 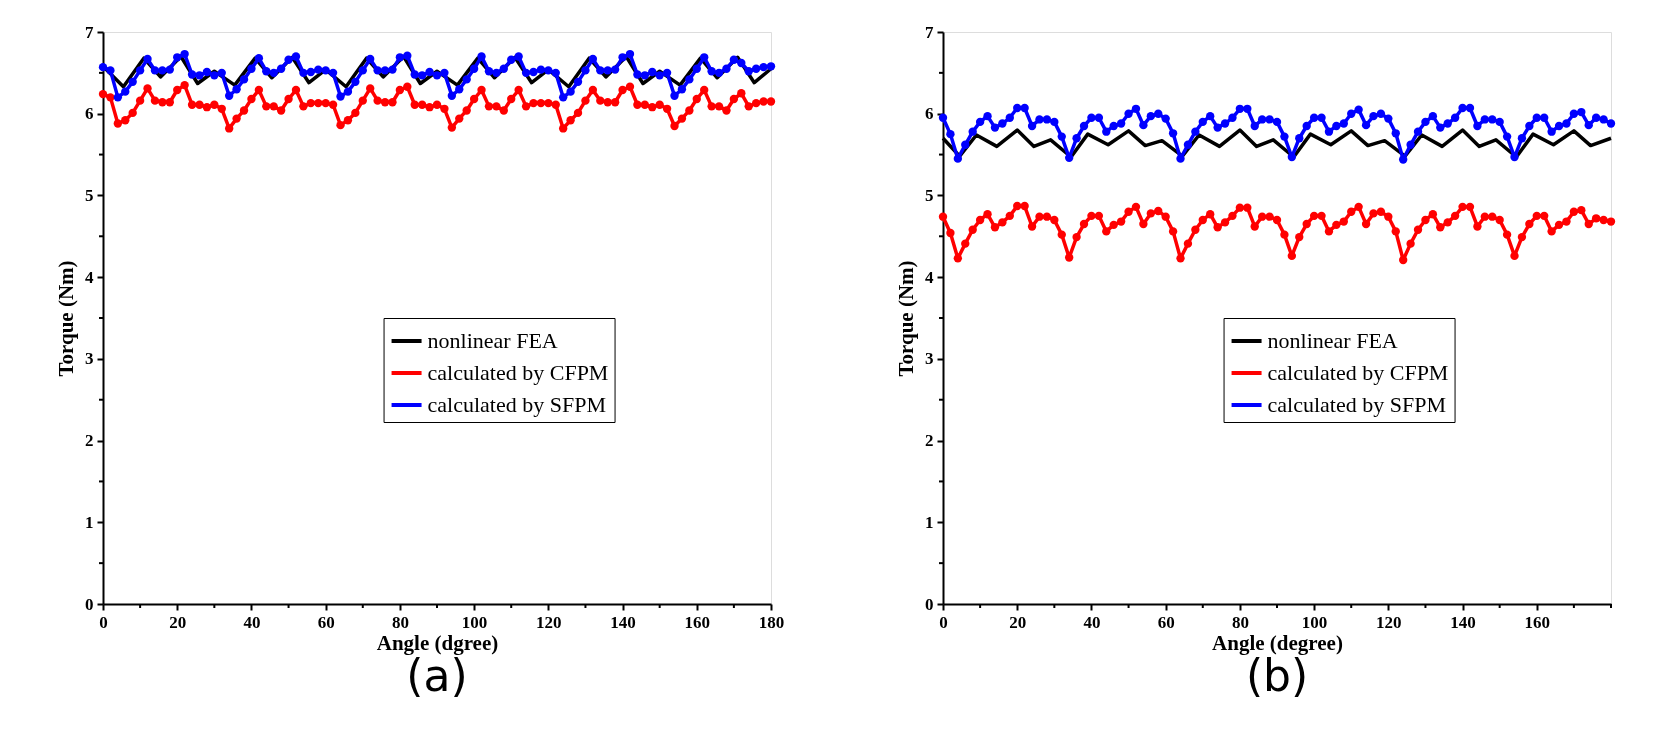 What do you see at coordinates (1277, 642) in the screenshot?
I see `x-axis-title: Angle (degree)` at bounding box center [1277, 642].